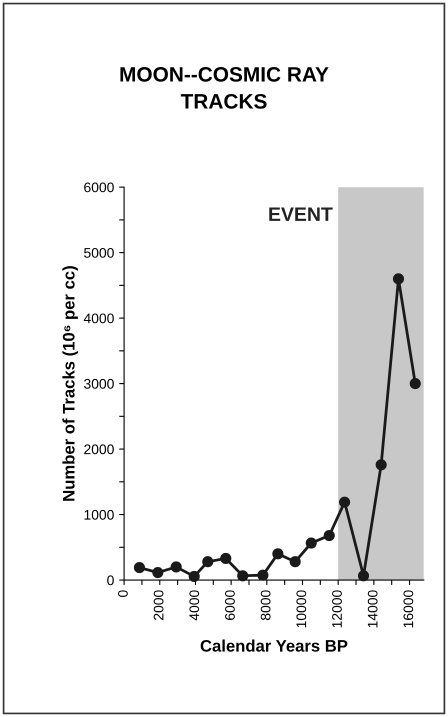 The height and width of the screenshot is (717, 448). Describe the element at coordinates (274, 646) in the screenshot. I see `x-axis-title: Calendar Years BP` at that location.